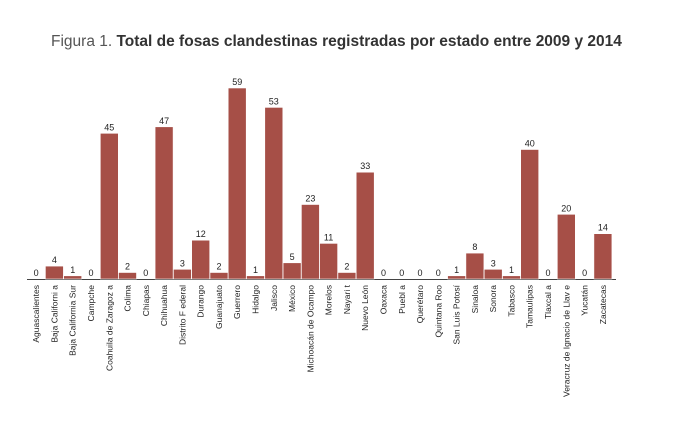 The height and width of the screenshot is (433, 674). I want to click on category-label: Michoacán de Ocampo, so click(310, 329).